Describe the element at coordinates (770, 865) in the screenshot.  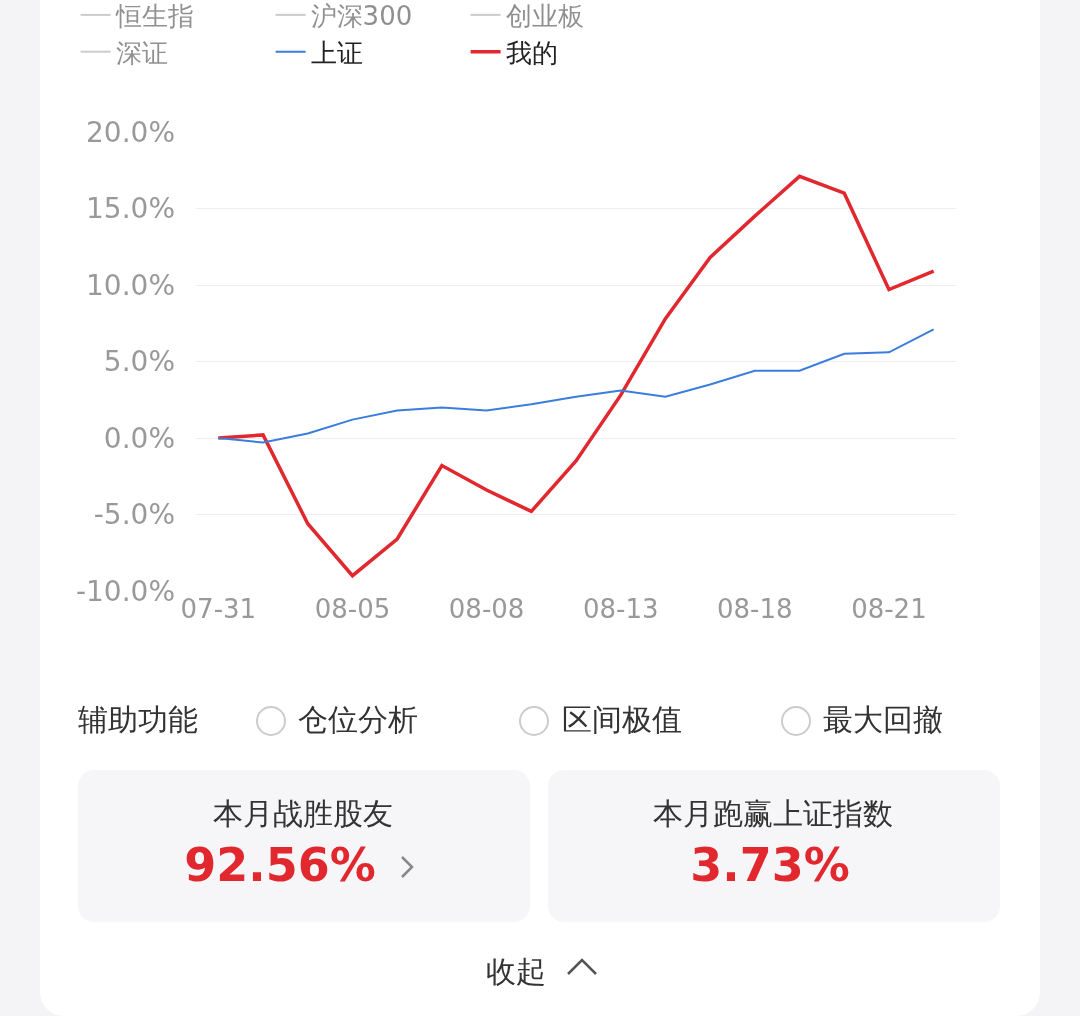
I see `text: 3.73%` at that location.